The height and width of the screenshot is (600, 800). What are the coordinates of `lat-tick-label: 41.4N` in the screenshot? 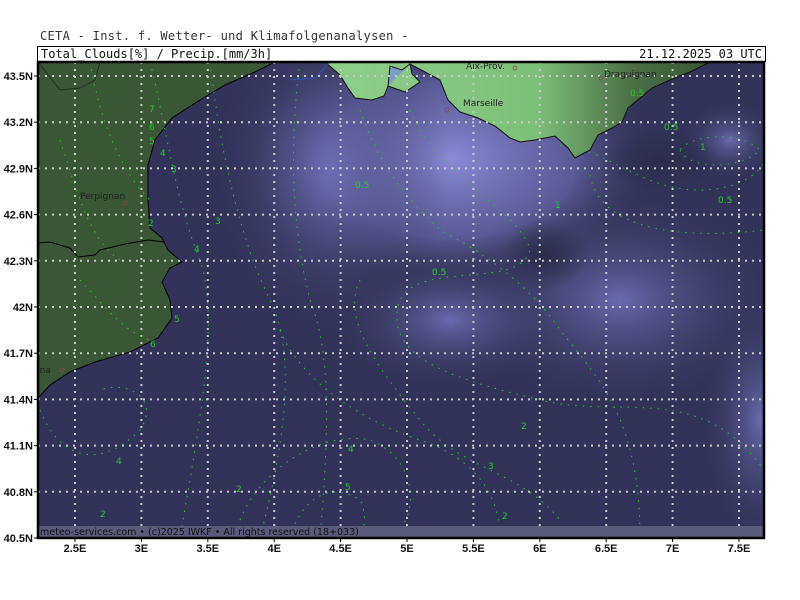 It's located at (18, 400).